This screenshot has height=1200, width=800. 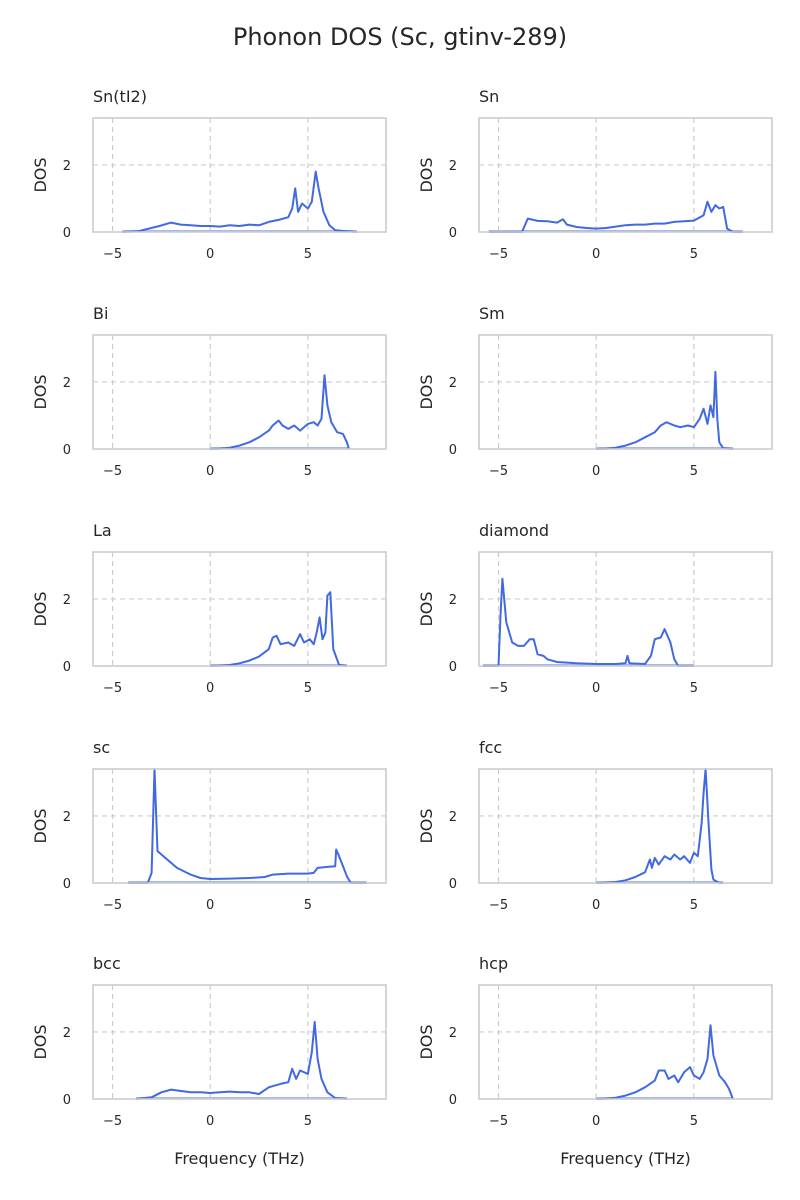 I want to click on panel-la: La −5 0 5 0 2 DOS, so click(x=209, y=608).